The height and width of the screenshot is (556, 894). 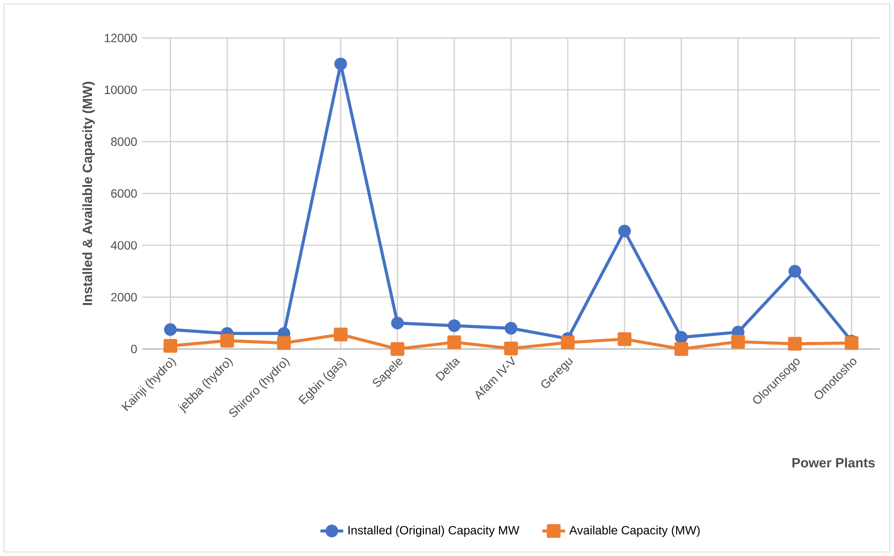 What do you see at coordinates (124, 297) in the screenshot?
I see `y-tick-label: 2000` at bounding box center [124, 297].